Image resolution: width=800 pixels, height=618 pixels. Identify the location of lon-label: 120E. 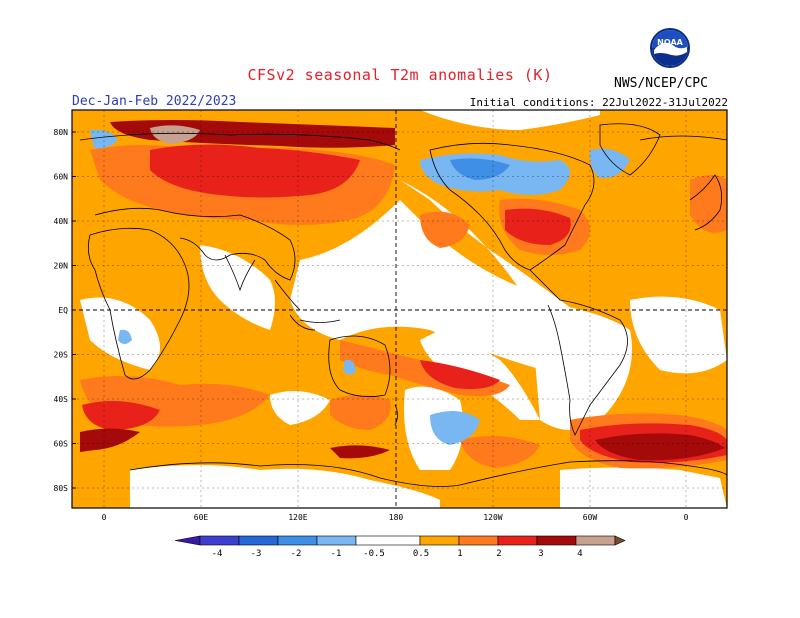
(297, 517).